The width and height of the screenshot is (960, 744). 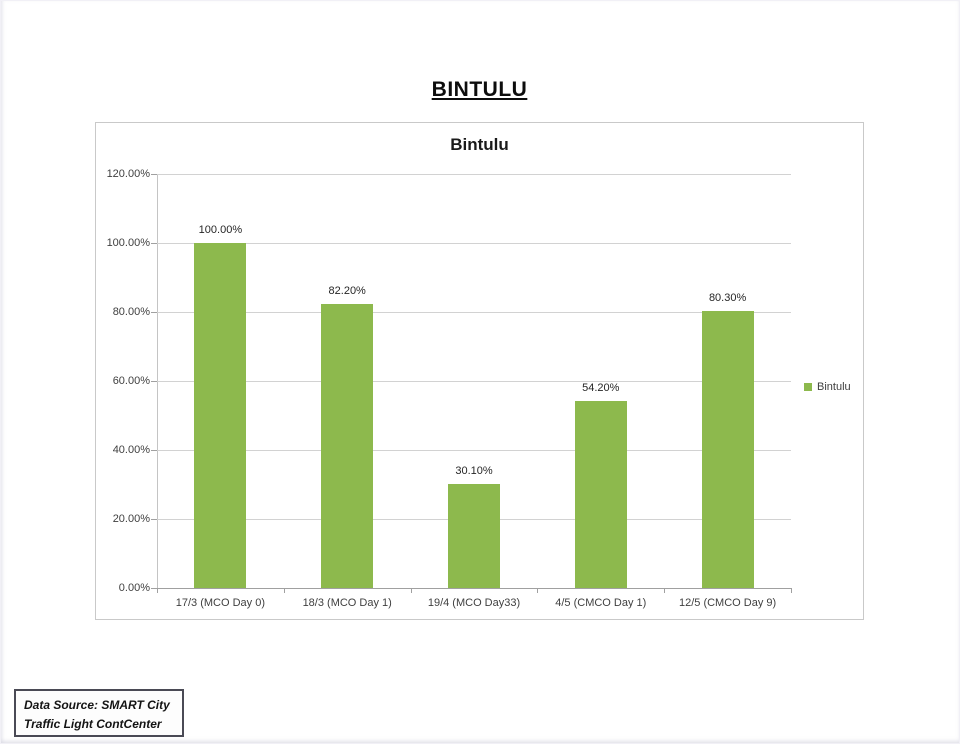 I want to click on y-axis-tick-label: 100.00%, so click(x=128, y=243).